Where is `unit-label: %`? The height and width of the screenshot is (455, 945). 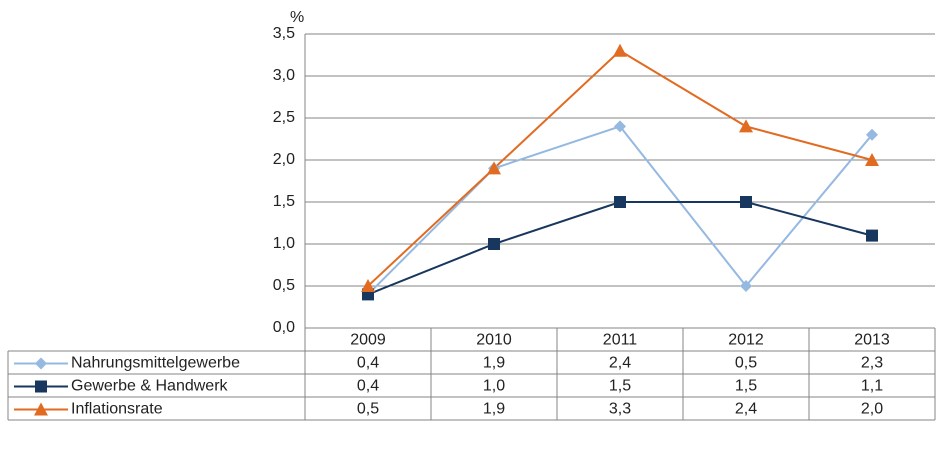
unit-label: % is located at coordinates (297, 17).